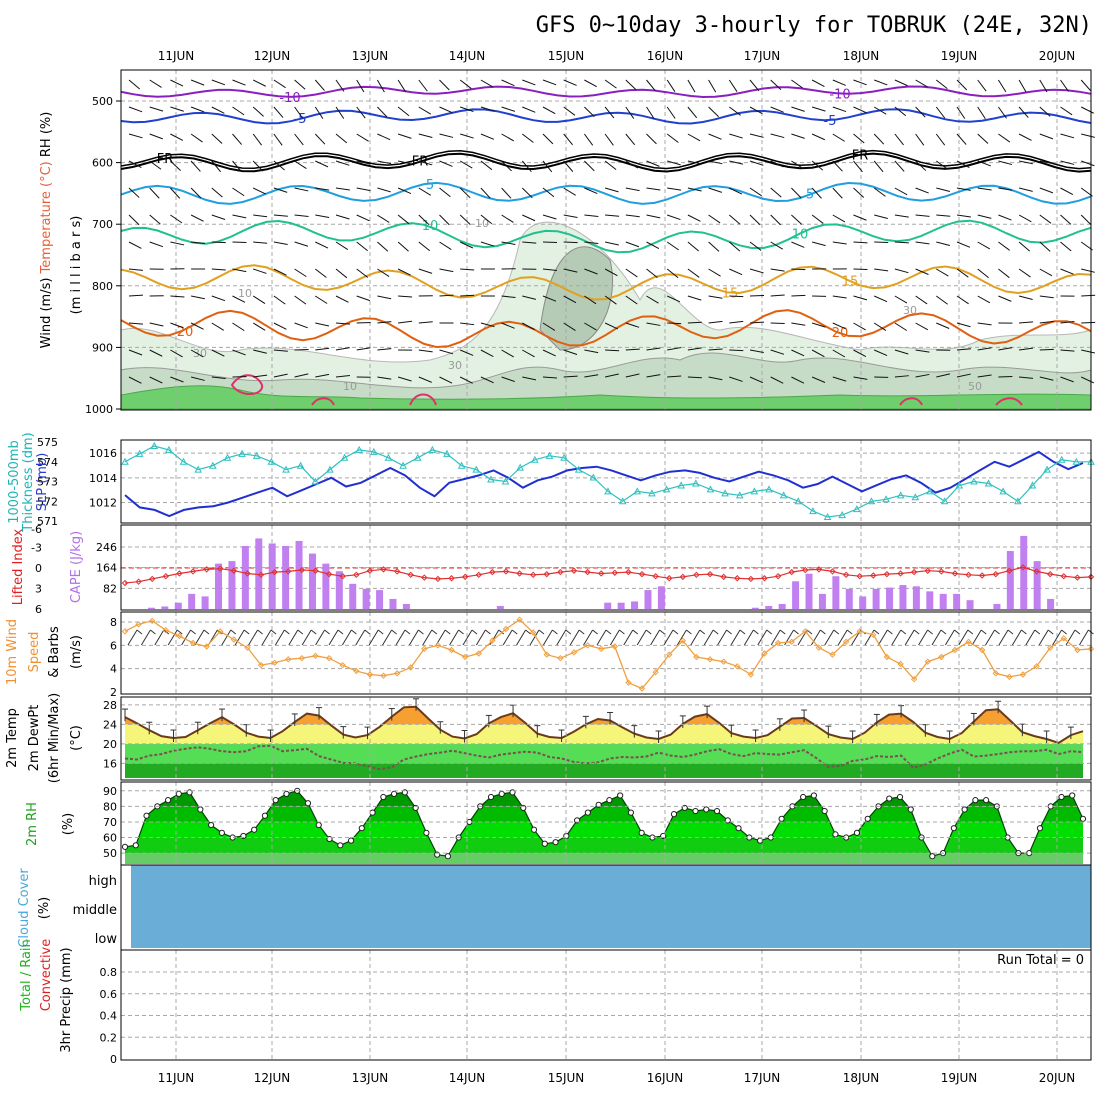 The image size is (1100, 1100). I want to click on slp-label-thickness-units: Thickness (dm), so click(28, 482).